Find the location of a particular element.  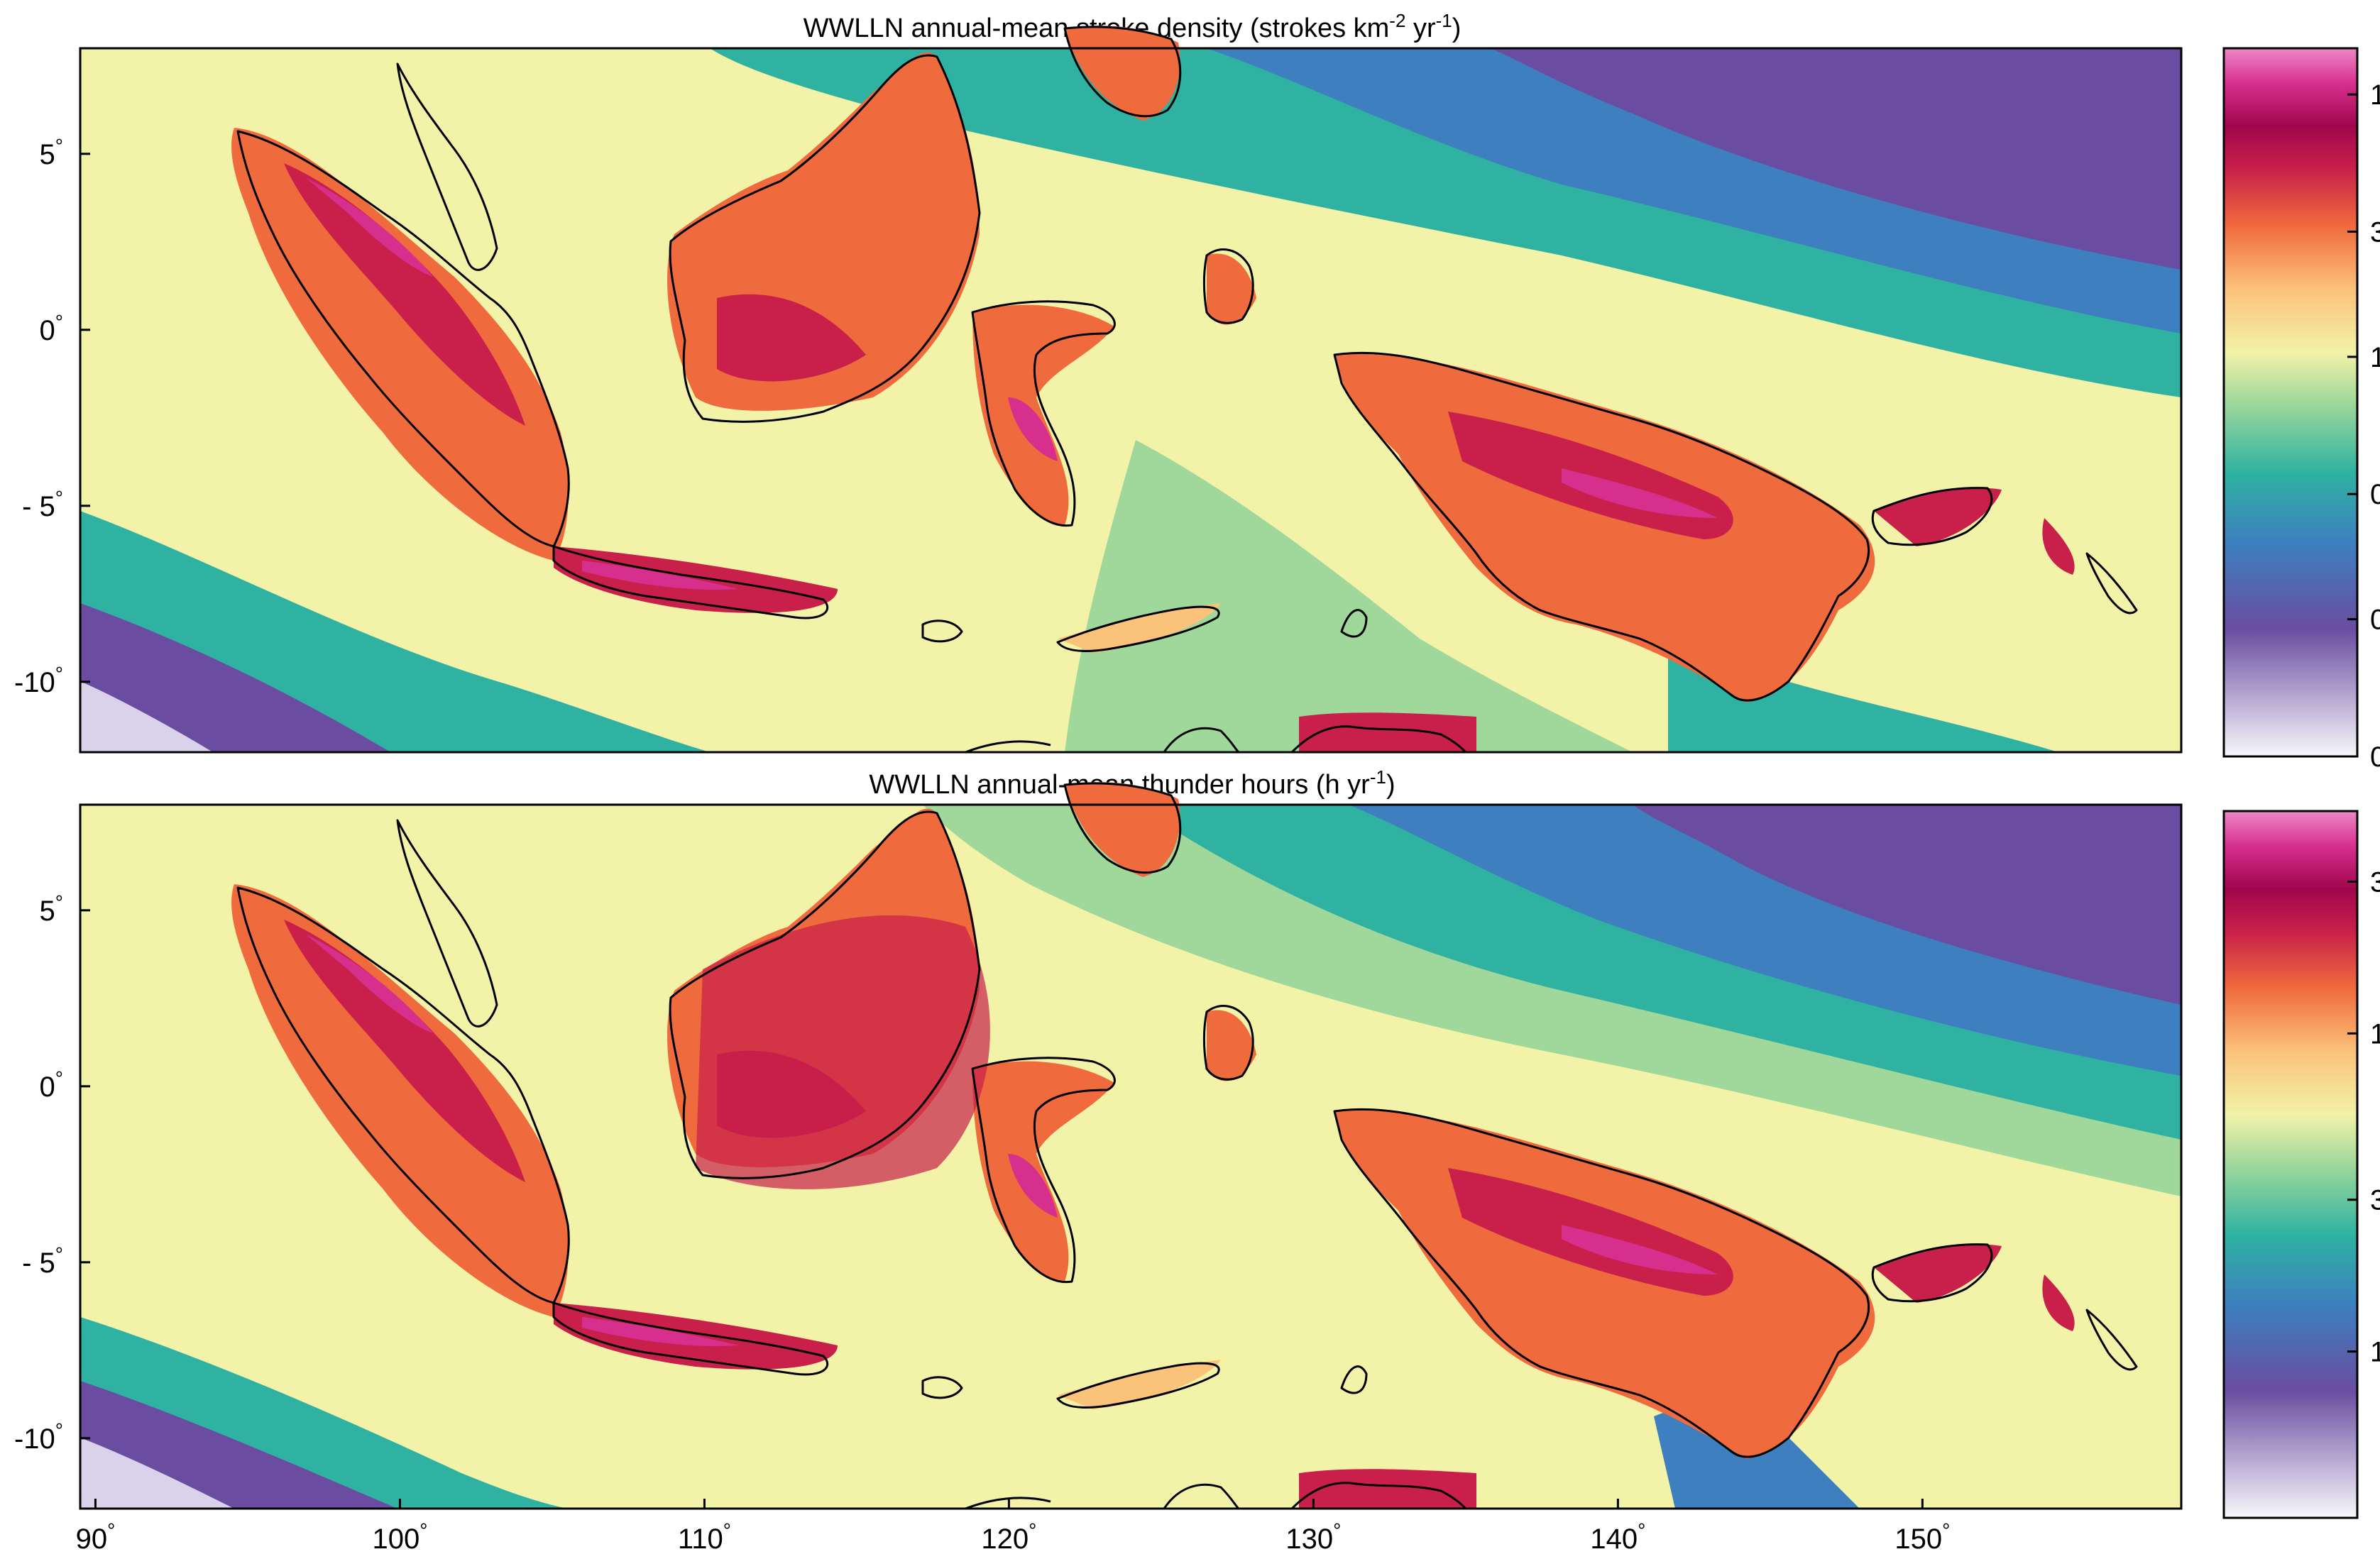

panel2-title-sup1: -1 is located at coordinates (1378, 777).